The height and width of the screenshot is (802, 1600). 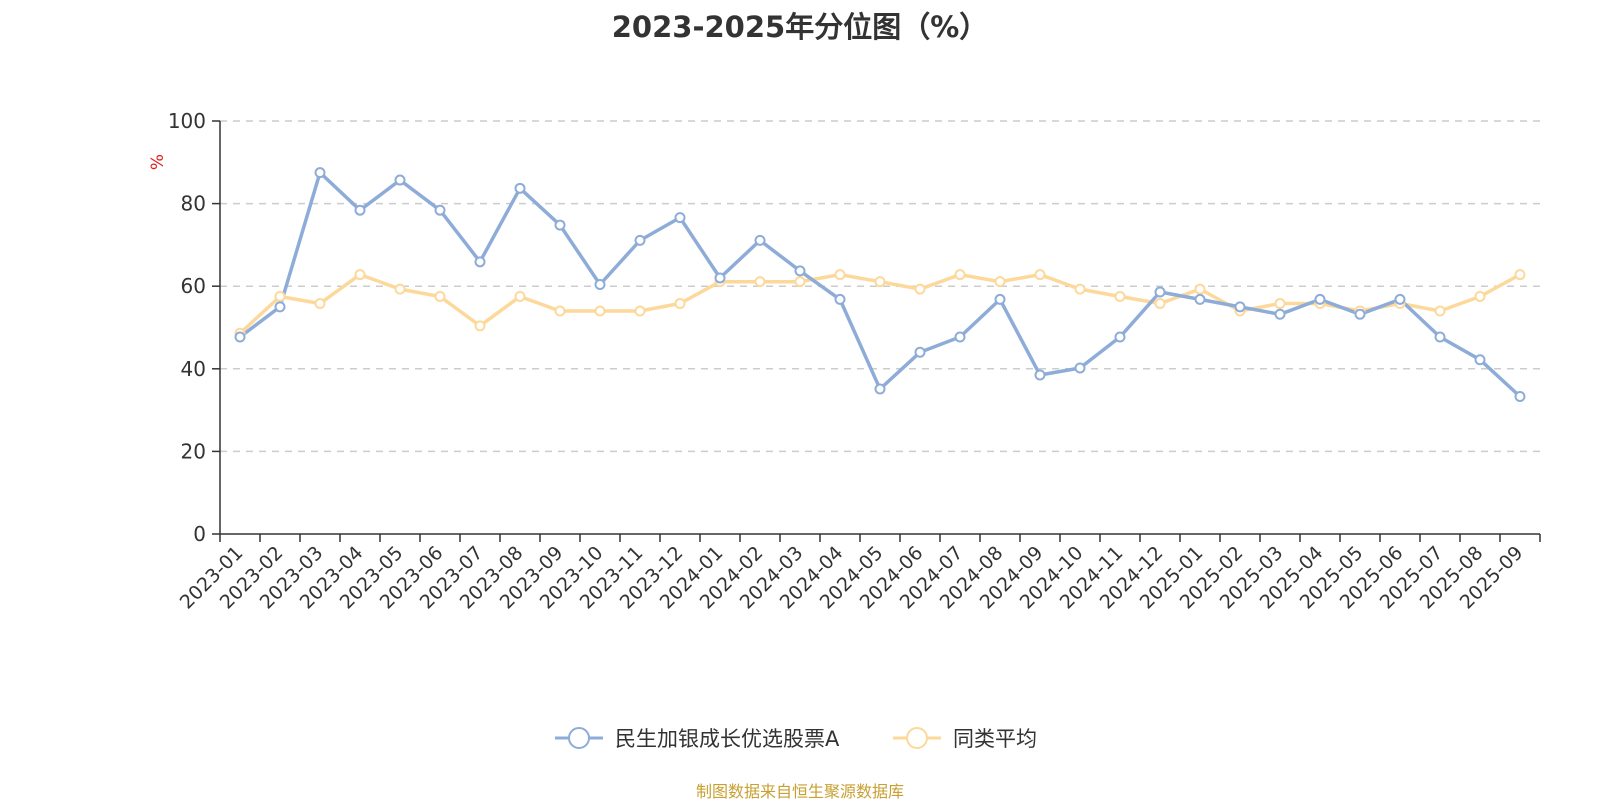 I want to click on y-axis-unit-label: %, so click(x=158, y=162).